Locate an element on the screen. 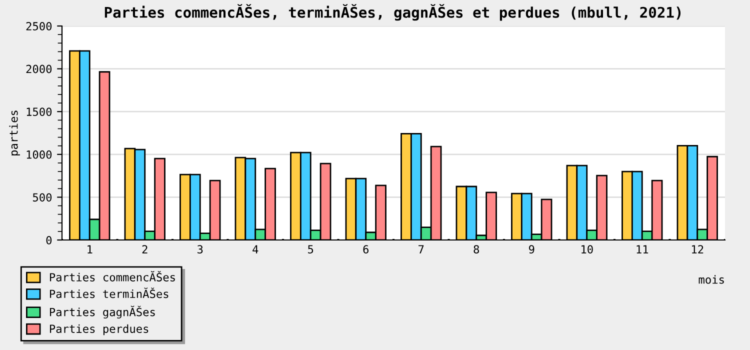 This screenshot has height=350, width=750. x-tick-label: 1 is located at coordinates (90, 249).